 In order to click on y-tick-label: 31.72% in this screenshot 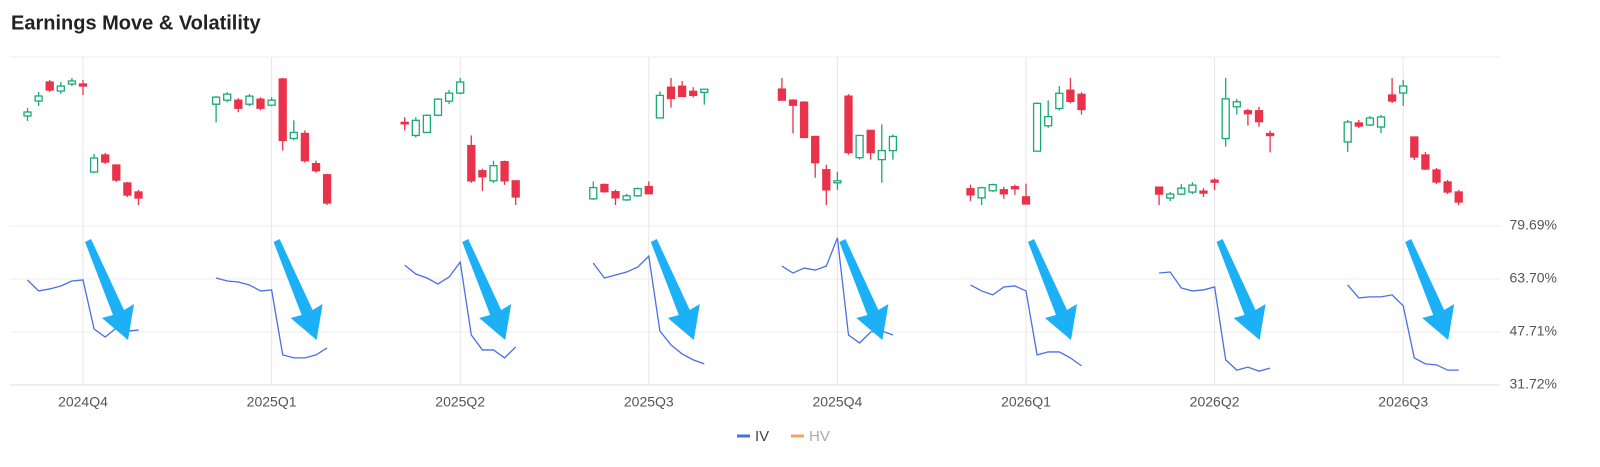, I will do `click(1533, 384)`.